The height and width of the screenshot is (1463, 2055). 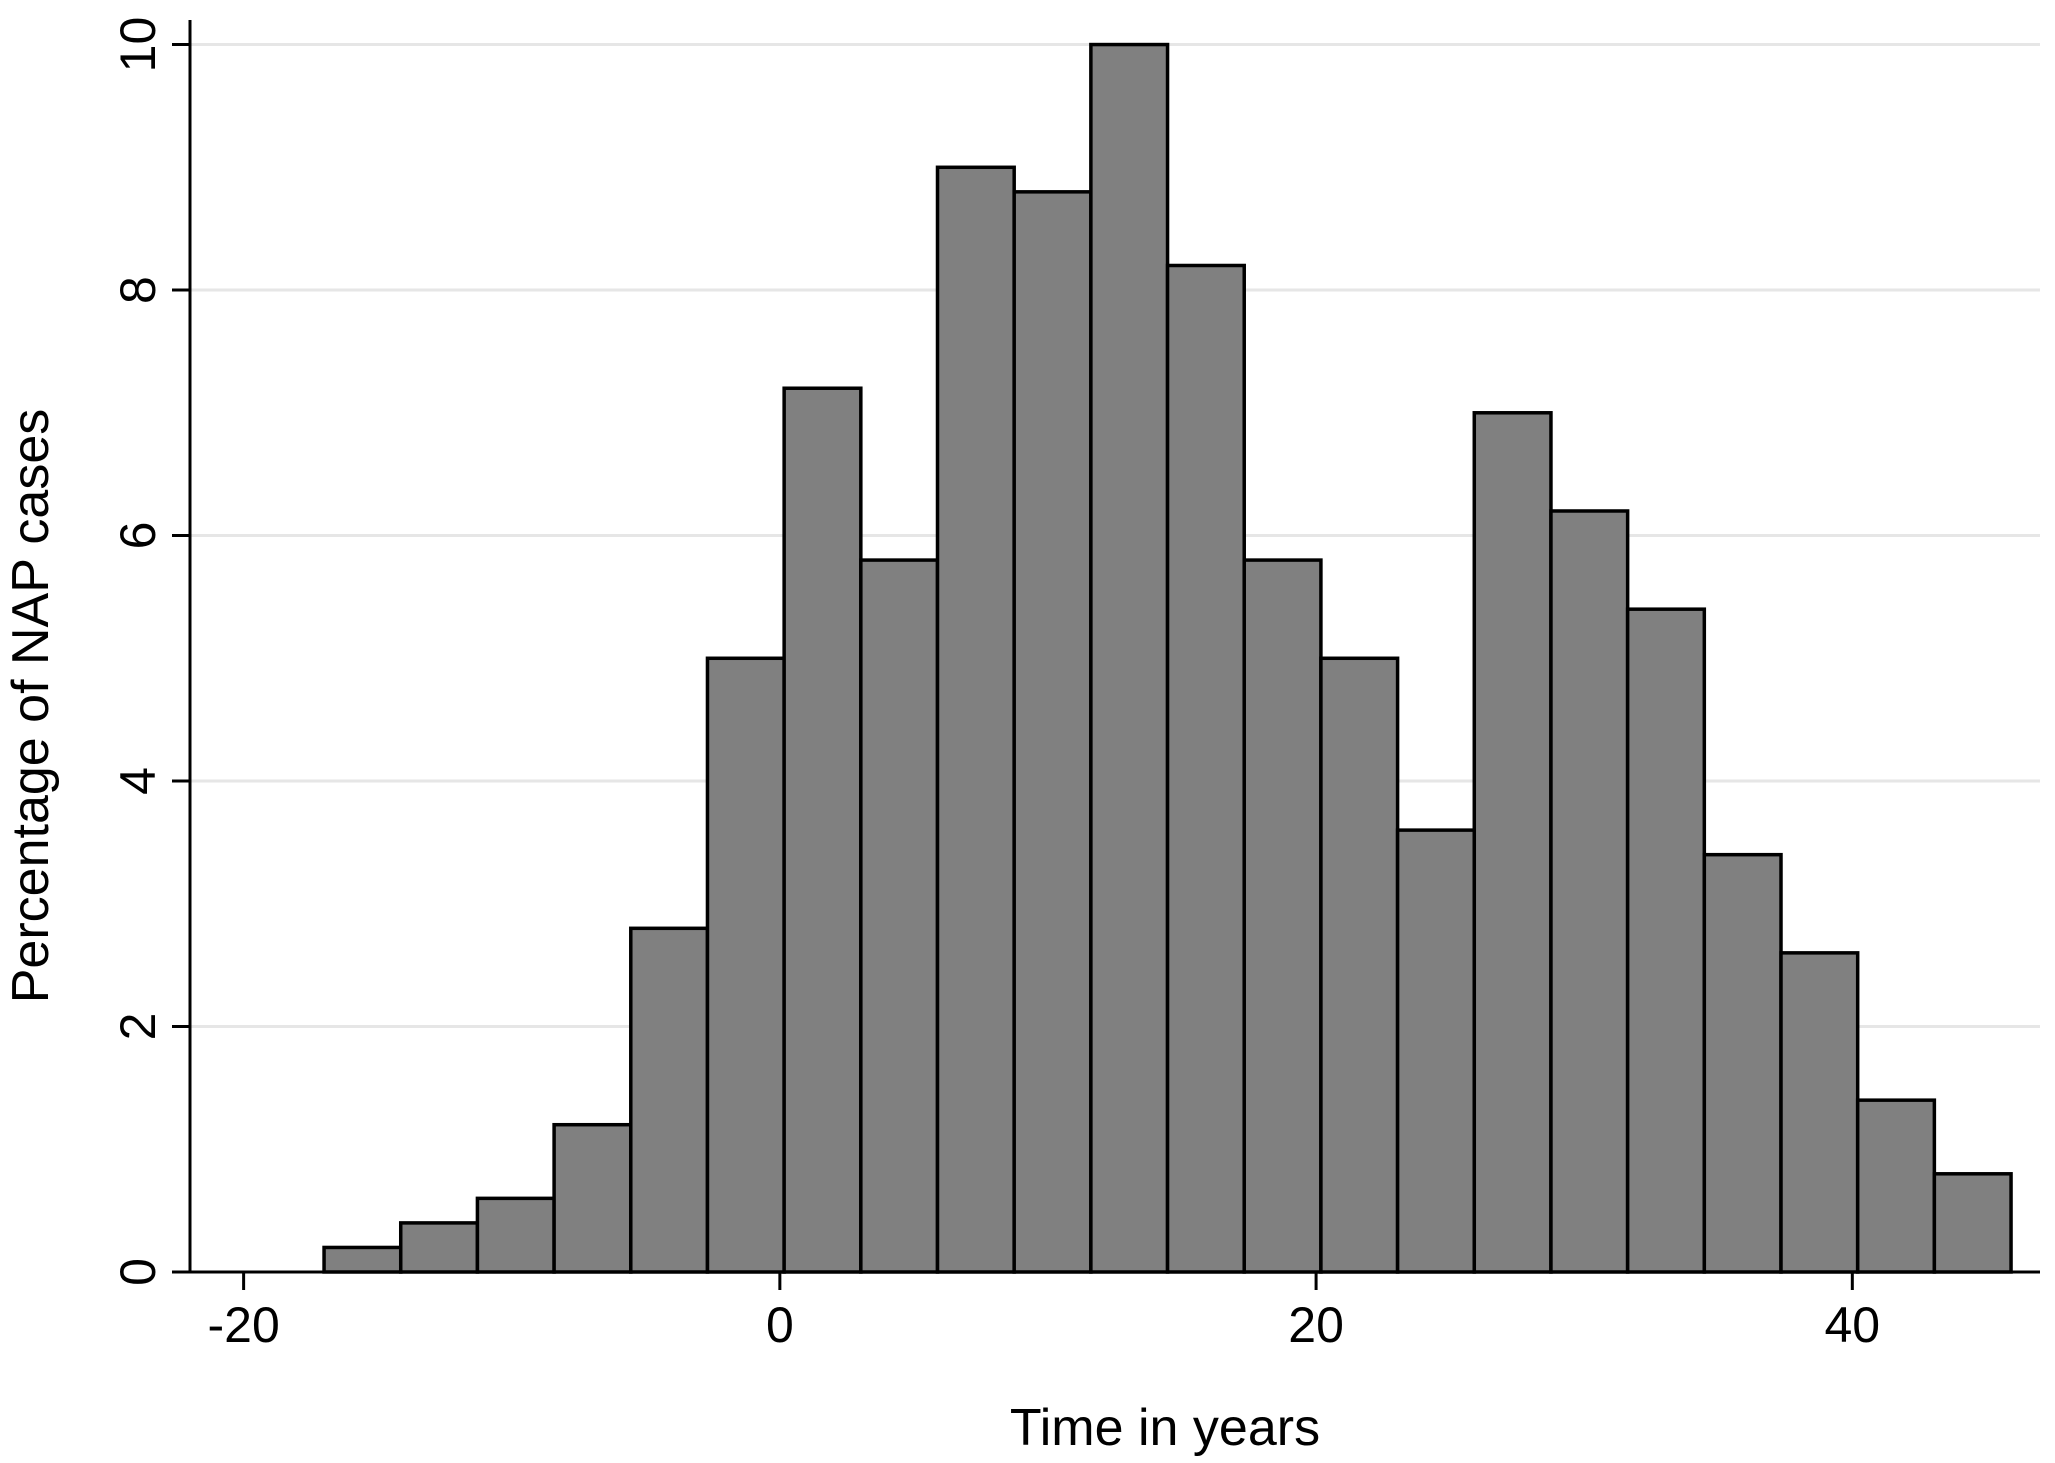 What do you see at coordinates (138, 536) in the screenshot?
I see `y-tick-label: 6` at bounding box center [138, 536].